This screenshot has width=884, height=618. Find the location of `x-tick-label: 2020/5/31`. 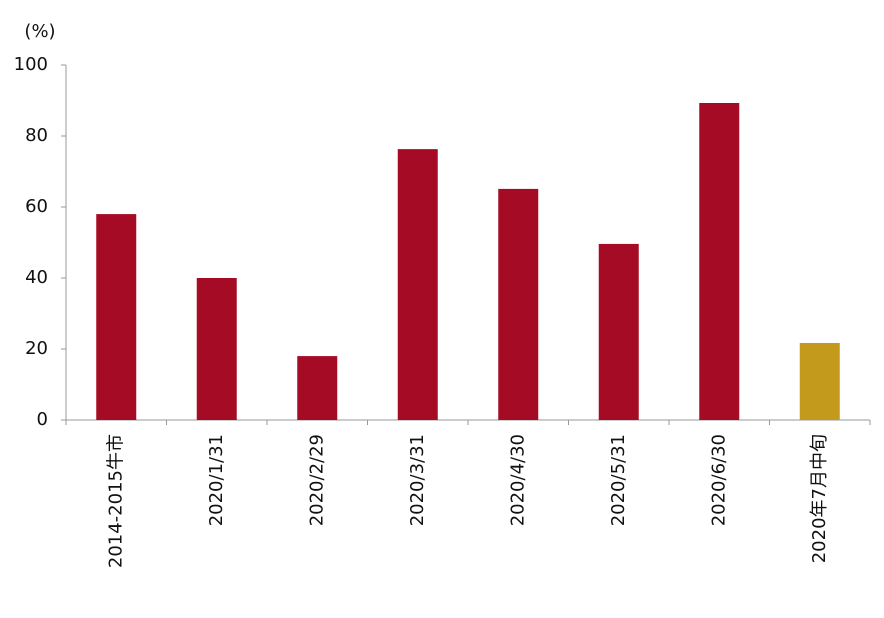

x-tick-label: 2020/5/31 is located at coordinates (618, 480).